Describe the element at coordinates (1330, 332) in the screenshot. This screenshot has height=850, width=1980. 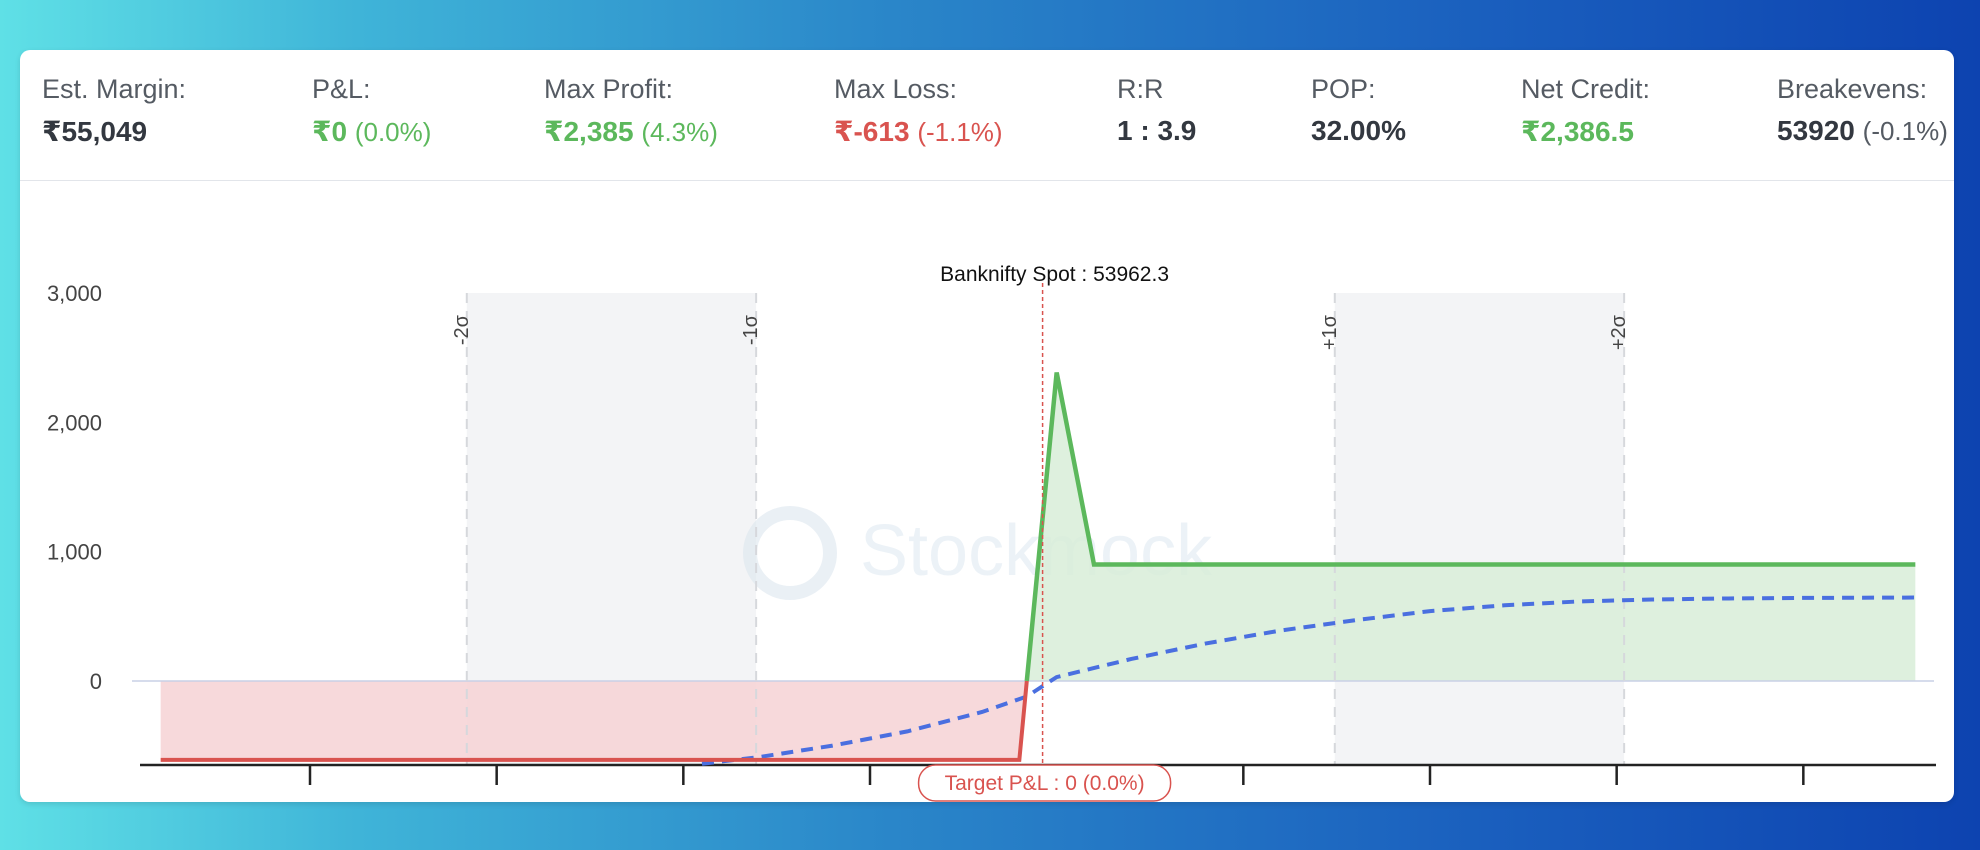
I see `sigma-label: +1σ` at that location.